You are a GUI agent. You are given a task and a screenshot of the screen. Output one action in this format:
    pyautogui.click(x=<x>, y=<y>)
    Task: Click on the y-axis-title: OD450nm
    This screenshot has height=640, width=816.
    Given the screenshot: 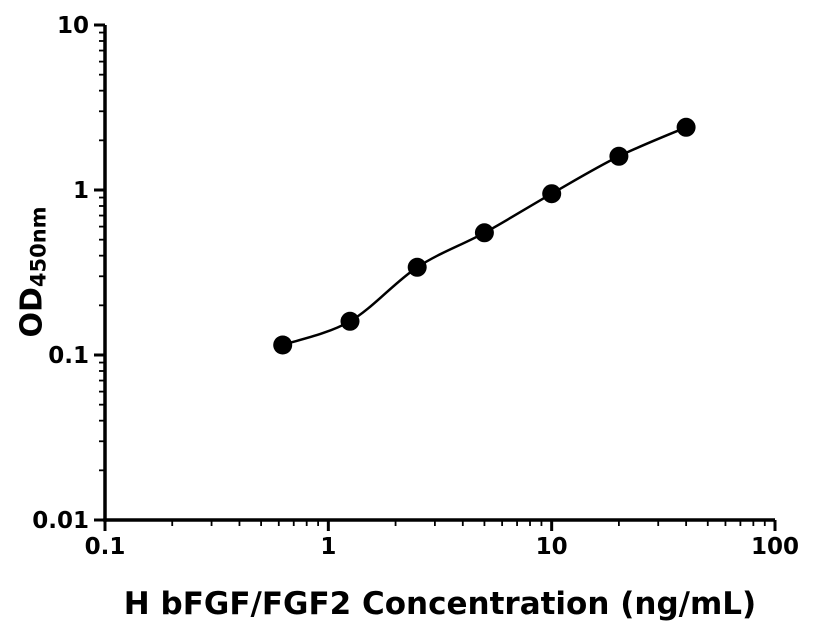 What is the action you would take?
    pyautogui.click(x=32, y=272)
    